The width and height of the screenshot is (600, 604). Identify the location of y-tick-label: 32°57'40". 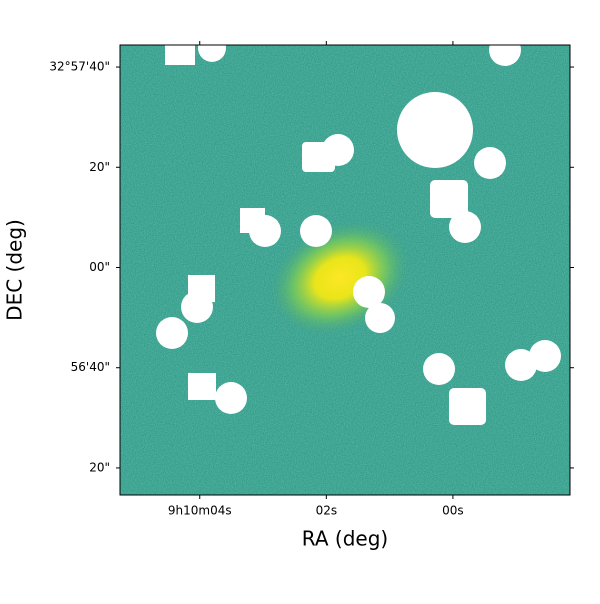
(79, 67).